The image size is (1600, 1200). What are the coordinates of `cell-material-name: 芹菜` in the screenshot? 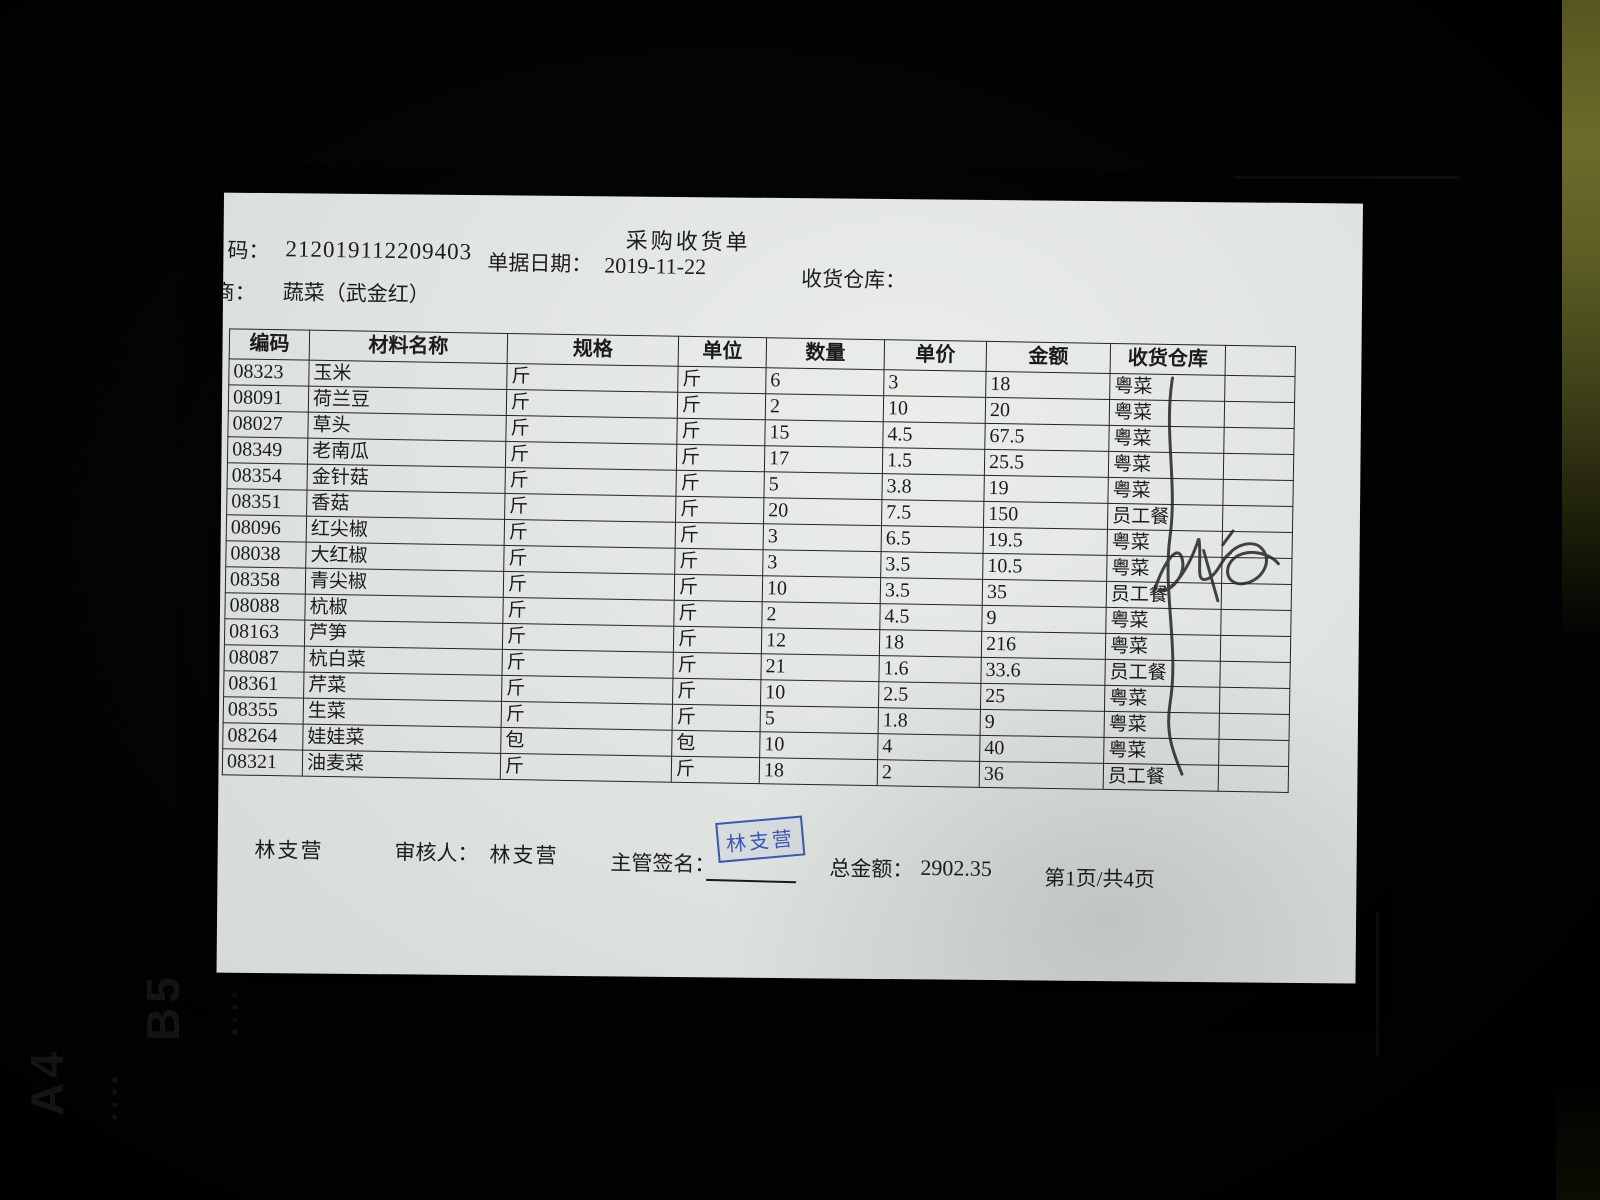 It's located at (402, 687).